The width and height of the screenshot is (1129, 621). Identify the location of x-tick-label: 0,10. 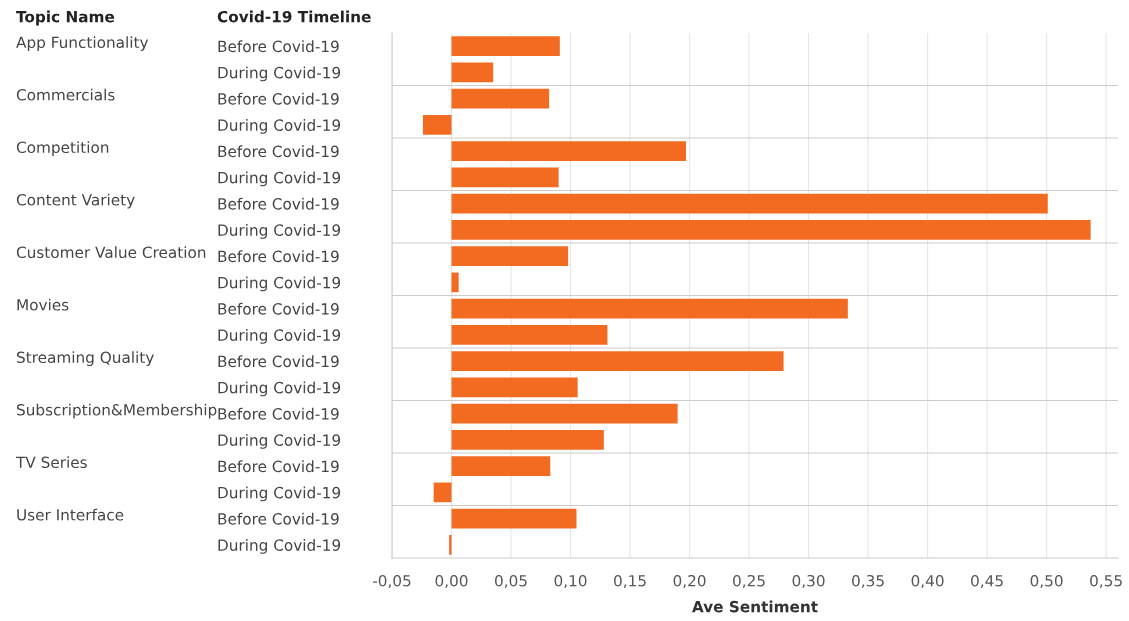
(570, 581).